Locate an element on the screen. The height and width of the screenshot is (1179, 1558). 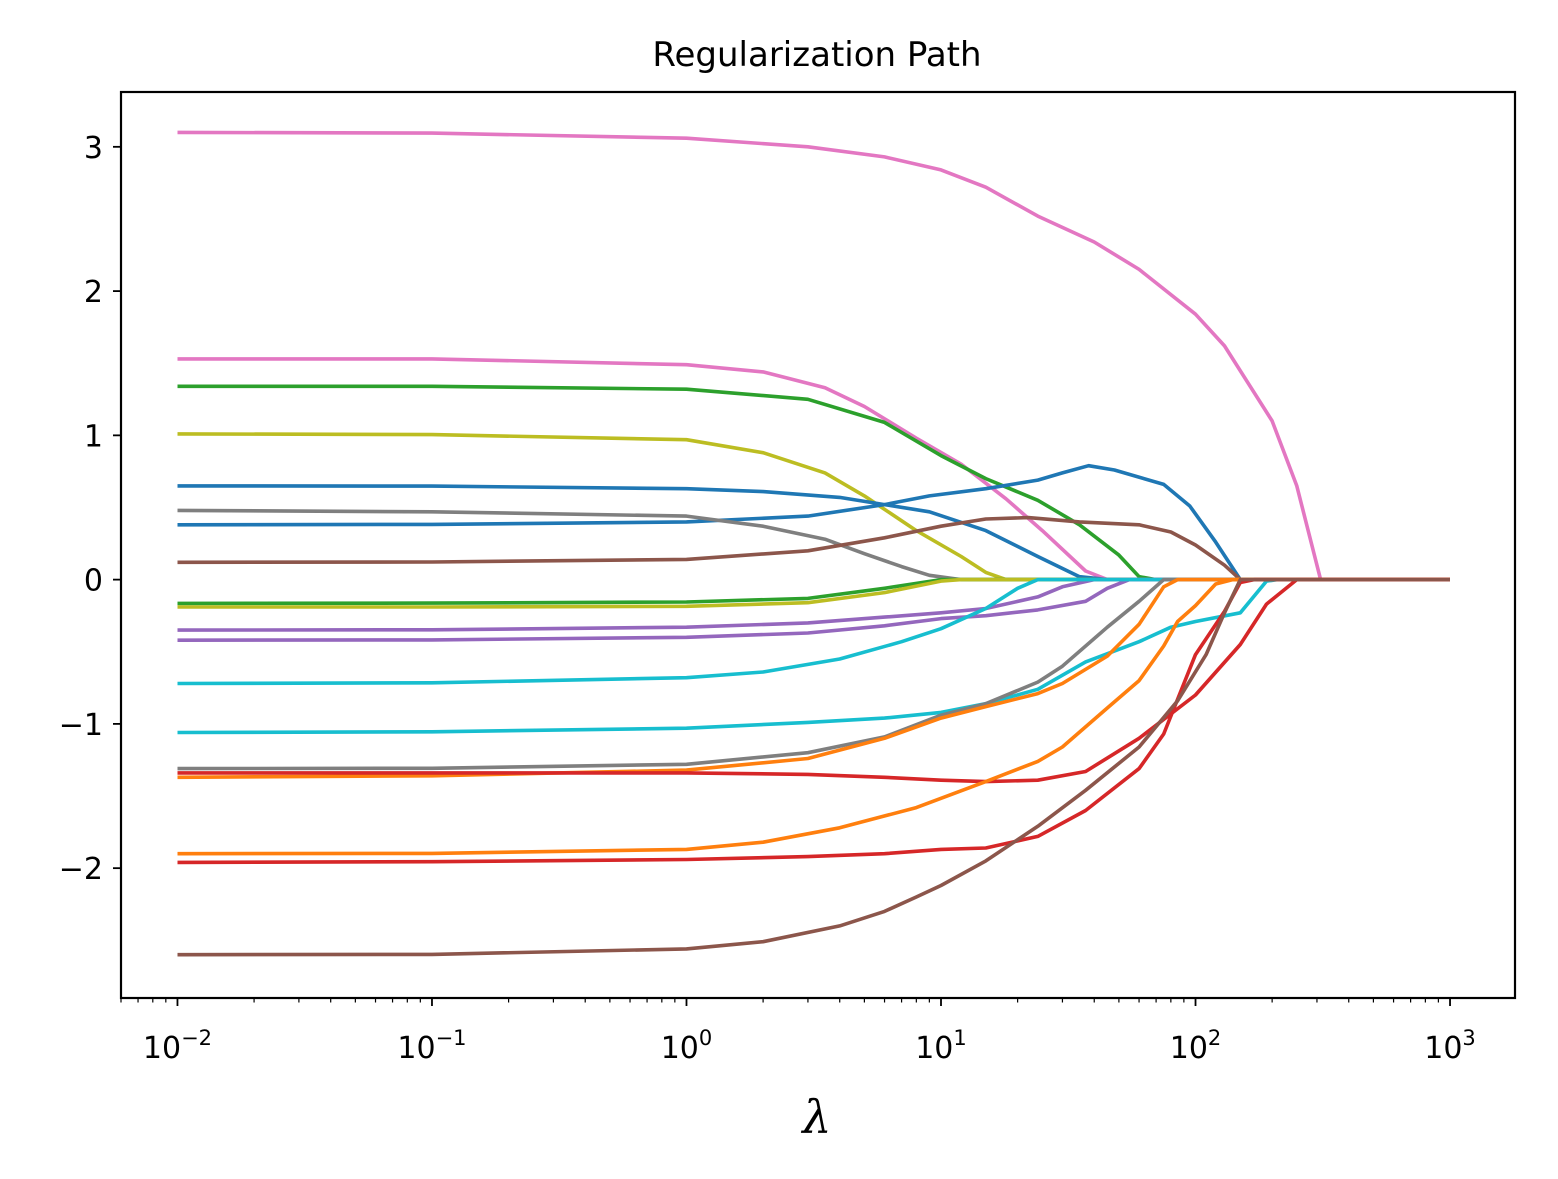
x-tick-label: 10² is located at coordinates (1196, 1046).